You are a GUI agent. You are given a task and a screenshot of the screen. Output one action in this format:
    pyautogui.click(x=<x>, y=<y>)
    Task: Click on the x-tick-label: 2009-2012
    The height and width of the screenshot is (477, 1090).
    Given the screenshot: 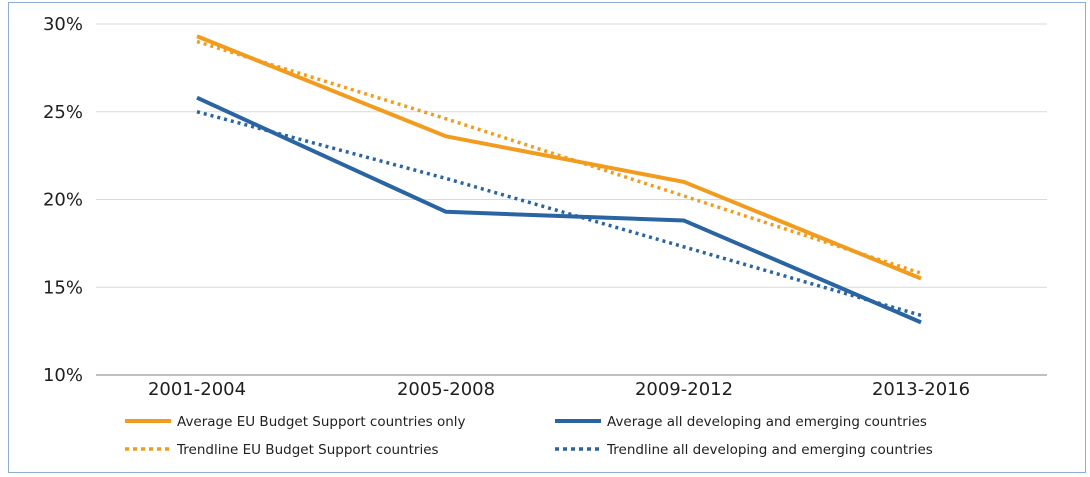 What is the action you would take?
    pyautogui.click(x=684, y=389)
    